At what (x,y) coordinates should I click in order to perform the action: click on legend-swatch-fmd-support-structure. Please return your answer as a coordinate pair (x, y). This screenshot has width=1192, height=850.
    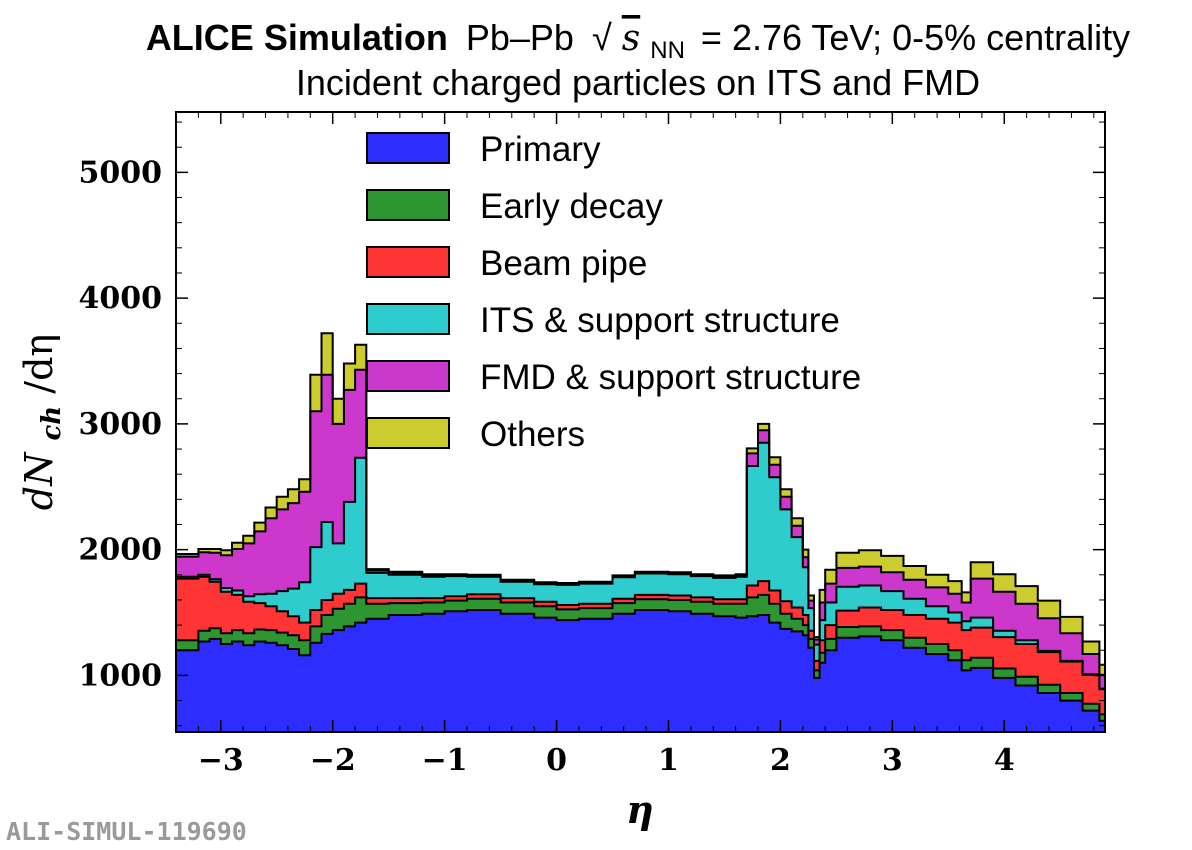
    Looking at the image, I should click on (408, 376).